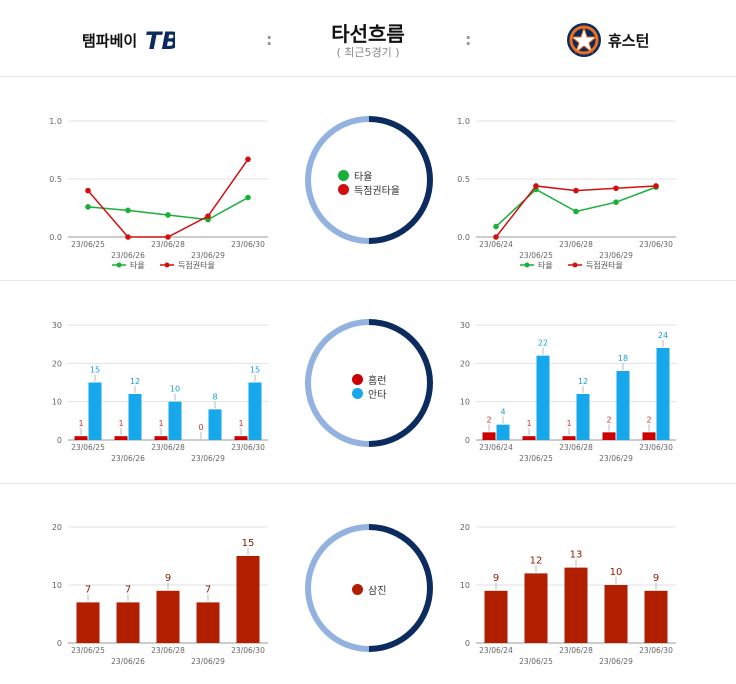 Image resolution: width=736 pixels, height=684 pixels. I want to click on data-label: 4, so click(502, 412).